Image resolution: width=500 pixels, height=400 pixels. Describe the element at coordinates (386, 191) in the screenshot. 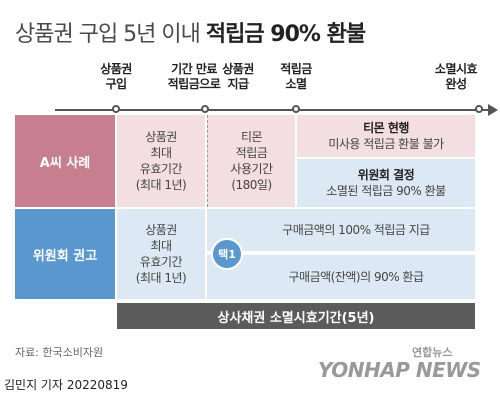

I see `committee-decision-text: 소멸된 적립금 90% 환불` at that location.